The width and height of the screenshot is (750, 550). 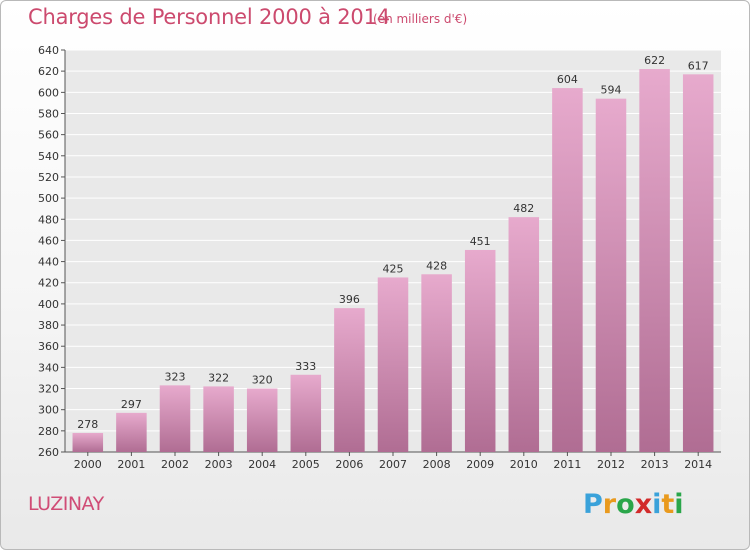 What do you see at coordinates (48, 389) in the screenshot?
I see `y-tick-label: 320` at bounding box center [48, 389].